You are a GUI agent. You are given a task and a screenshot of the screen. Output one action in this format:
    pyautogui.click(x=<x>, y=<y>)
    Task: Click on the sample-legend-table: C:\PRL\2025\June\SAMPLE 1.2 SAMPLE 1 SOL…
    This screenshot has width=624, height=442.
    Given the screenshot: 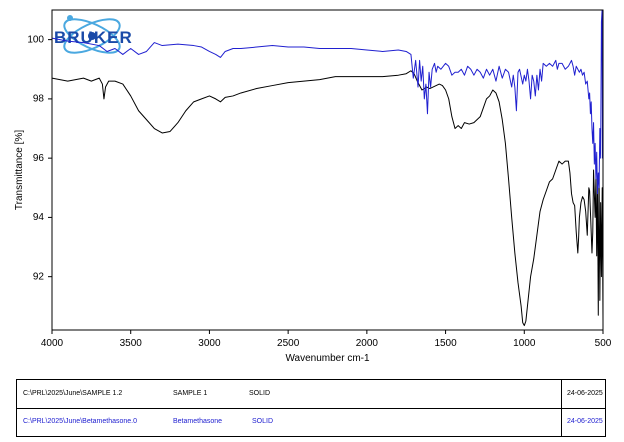 What is the action you would take?
    pyautogui.click(x=311, y=408)
    